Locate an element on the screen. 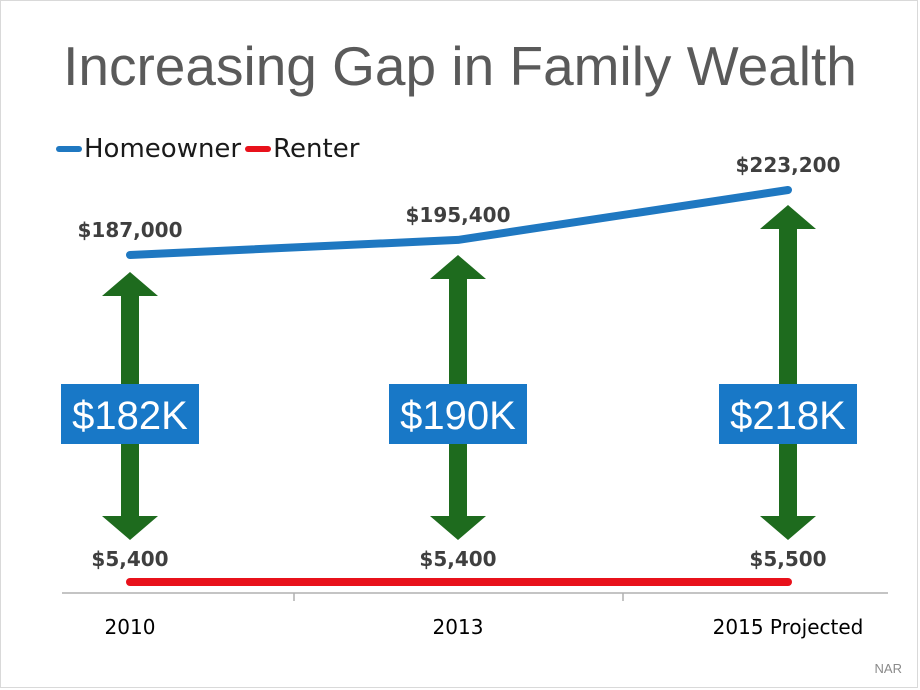 This screenshot has width=920, height=690. gap-label-1: $190K is located at coordinates (458, 416).